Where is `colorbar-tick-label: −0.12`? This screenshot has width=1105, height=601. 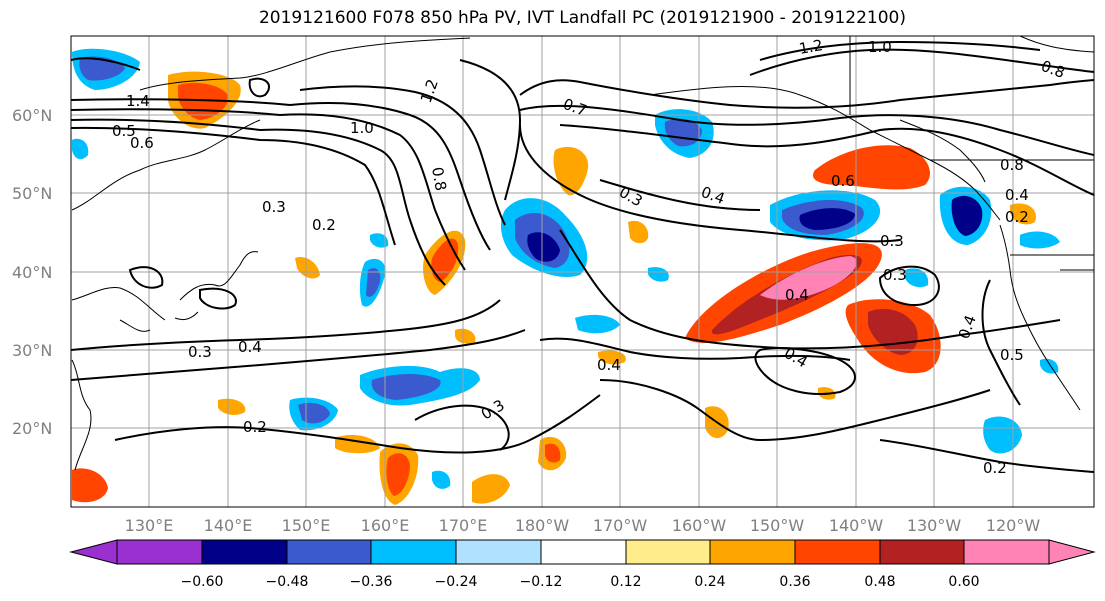
colorbar-tick-label: −0.12 is located at coordinates (541, 582).